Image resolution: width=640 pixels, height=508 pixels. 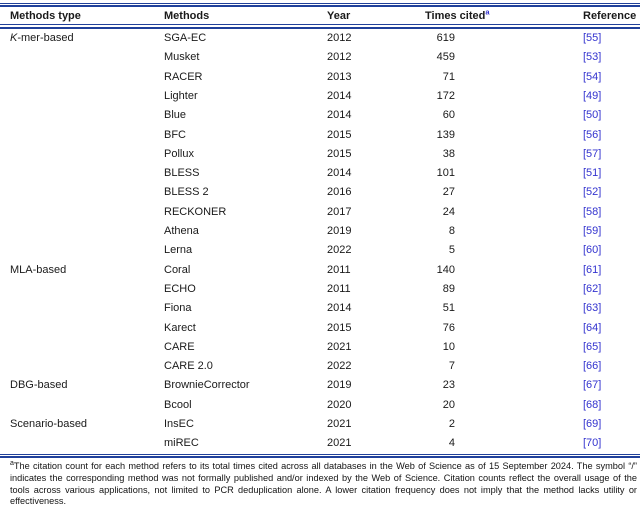 I want to click on reference-link: [68], so click(x=592, y=404).